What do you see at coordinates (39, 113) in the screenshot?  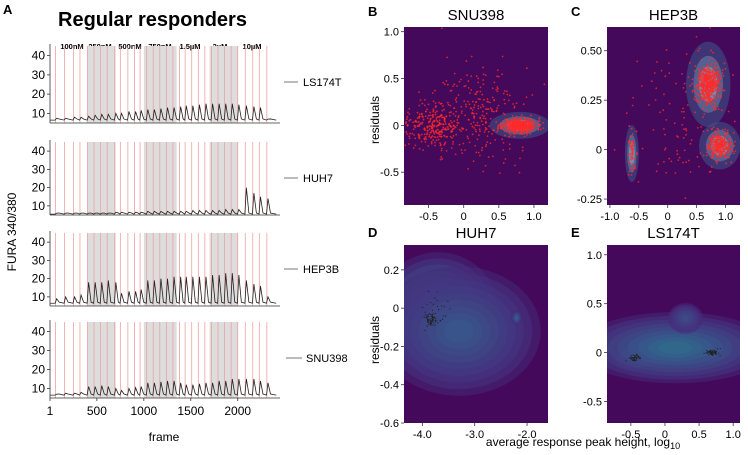 I see `y-tick-label: 10` at bounding box center [39, 113].